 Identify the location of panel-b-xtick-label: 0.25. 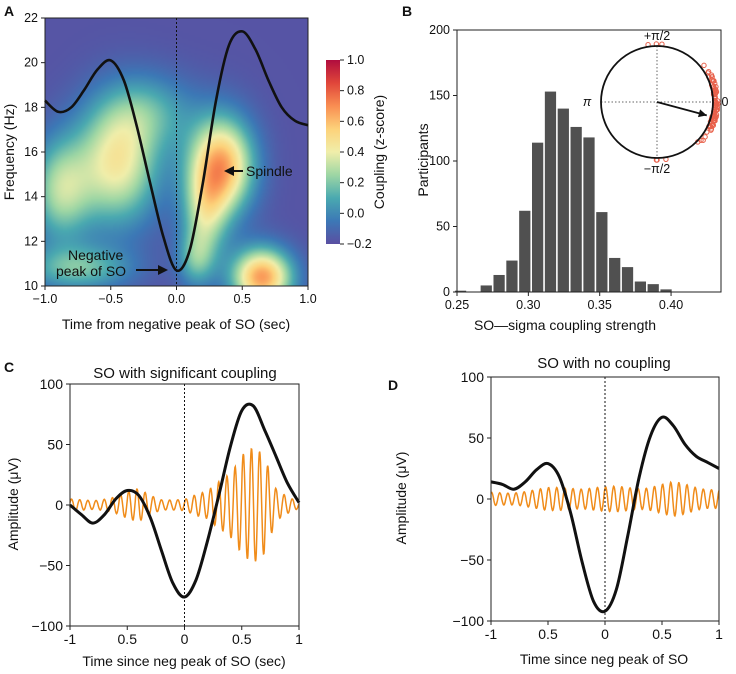
(457, 305).